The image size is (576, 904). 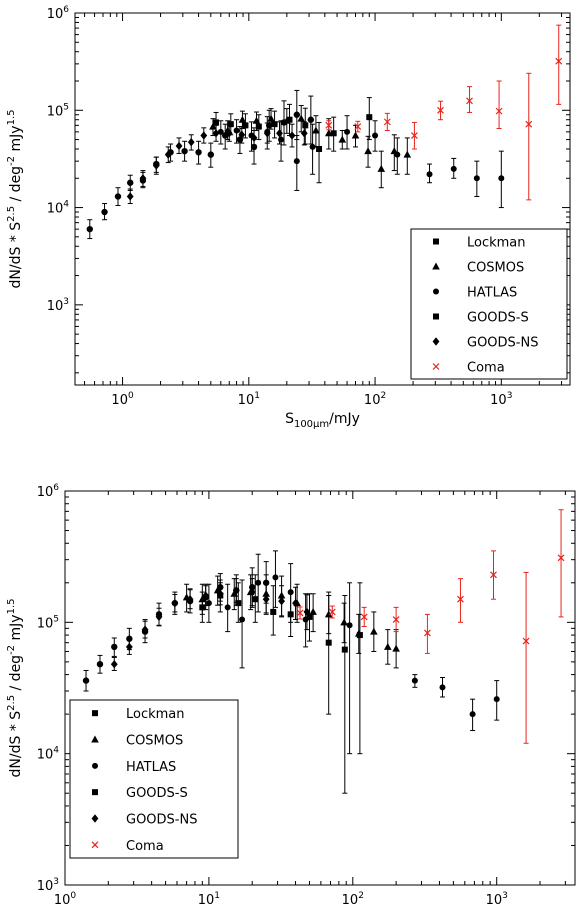 What do you see at coordinates (65, 897) in the screenshot?
I see `x-tick-label: 100` at bounding box center [65, 897].